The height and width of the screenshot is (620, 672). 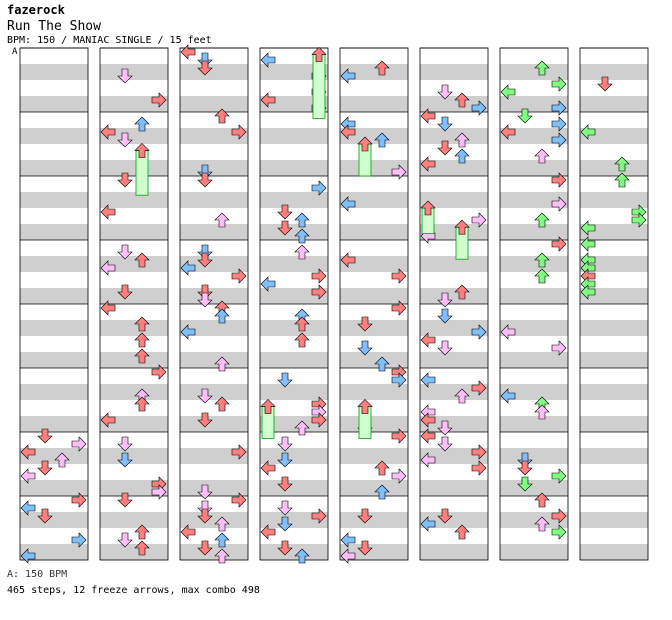 I want to click on chart-column-border, so click(x=214, y=304).